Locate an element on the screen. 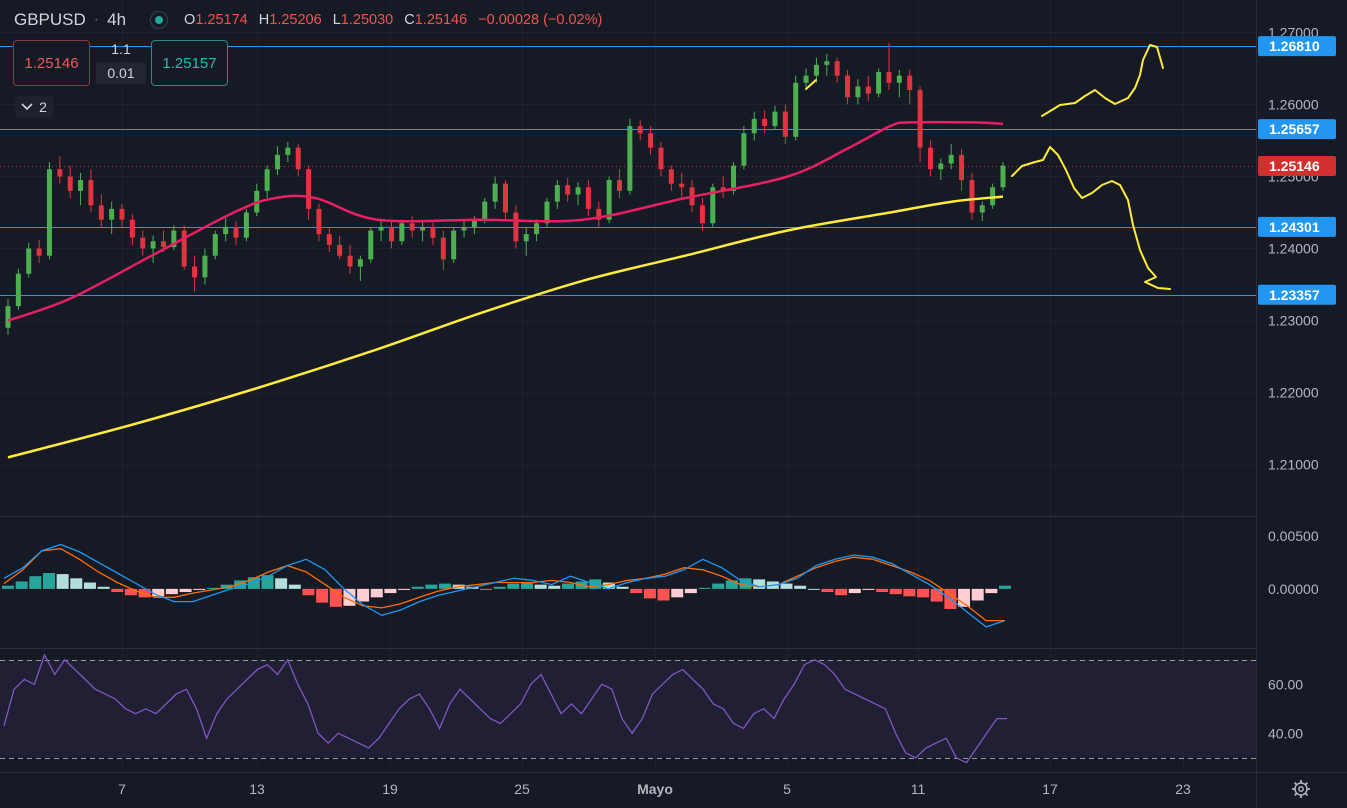  bearish-scenario-path is located at coordinates (1091, 218).